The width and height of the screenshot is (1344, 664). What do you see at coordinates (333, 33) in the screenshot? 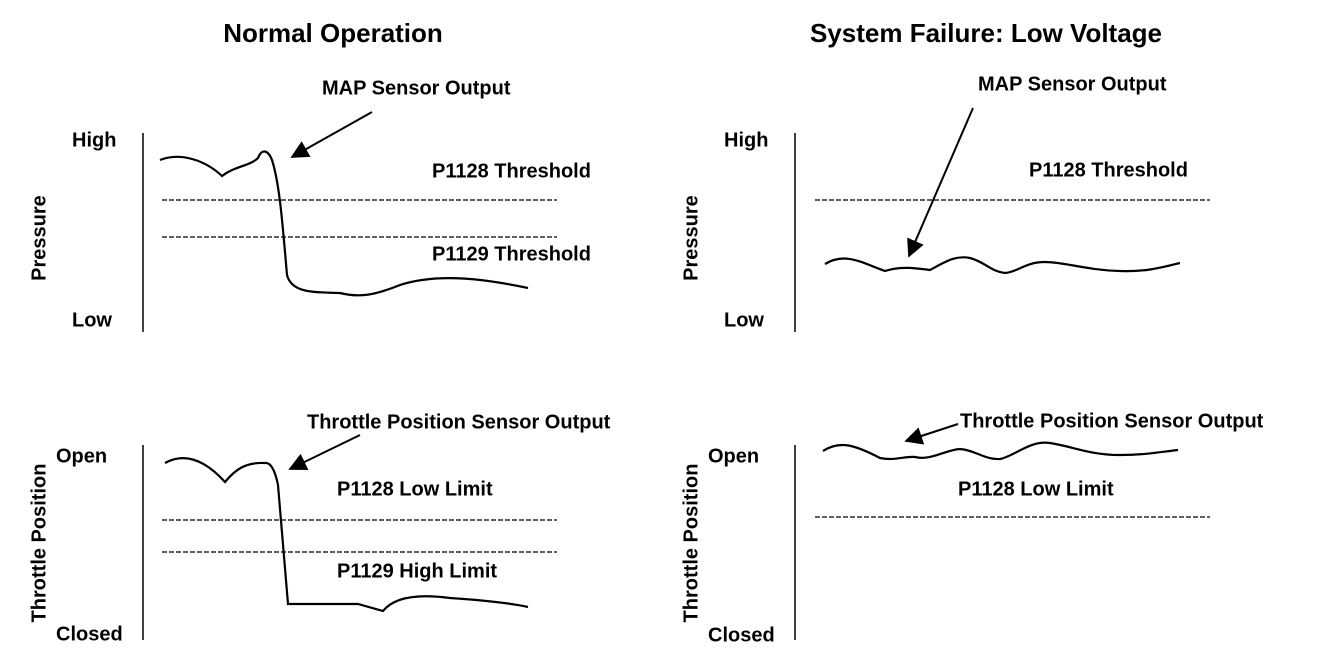
I see `panel-title: Normal Operation` at bounding box center [333, 33].